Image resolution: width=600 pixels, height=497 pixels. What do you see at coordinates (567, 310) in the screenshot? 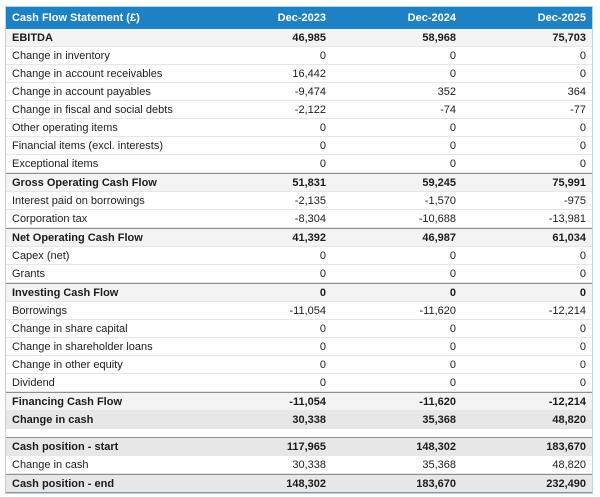
I see `row-value: -12,214` at bounding box center [567, 310].